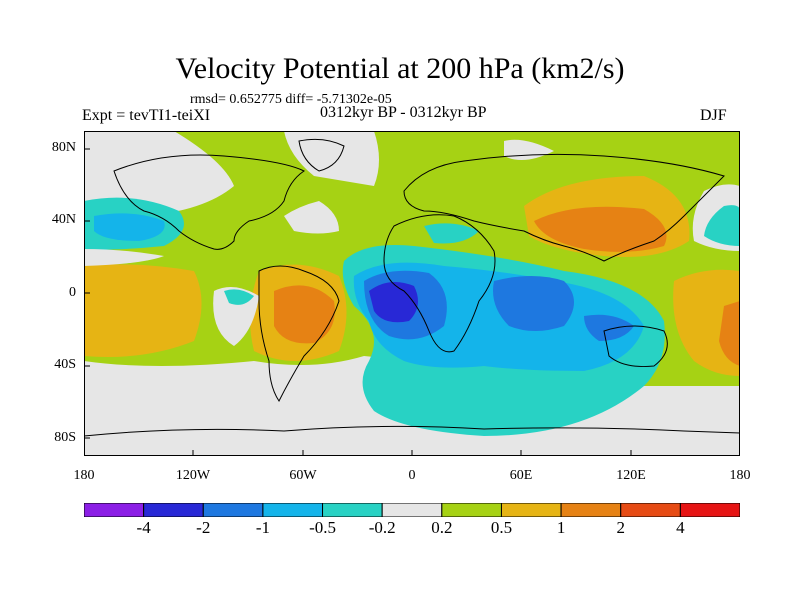 The height and width of the screenshot is (600, 800). I want to click on field-orange-east-pacific, so click(729, 333).